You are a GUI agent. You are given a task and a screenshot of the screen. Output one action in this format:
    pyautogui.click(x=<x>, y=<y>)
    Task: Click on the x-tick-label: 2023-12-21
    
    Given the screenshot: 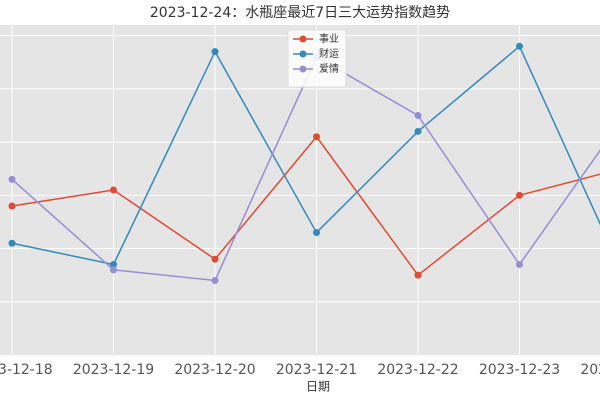 What is the action you would take?
    pyautogui.click(x=316, y=370)
    